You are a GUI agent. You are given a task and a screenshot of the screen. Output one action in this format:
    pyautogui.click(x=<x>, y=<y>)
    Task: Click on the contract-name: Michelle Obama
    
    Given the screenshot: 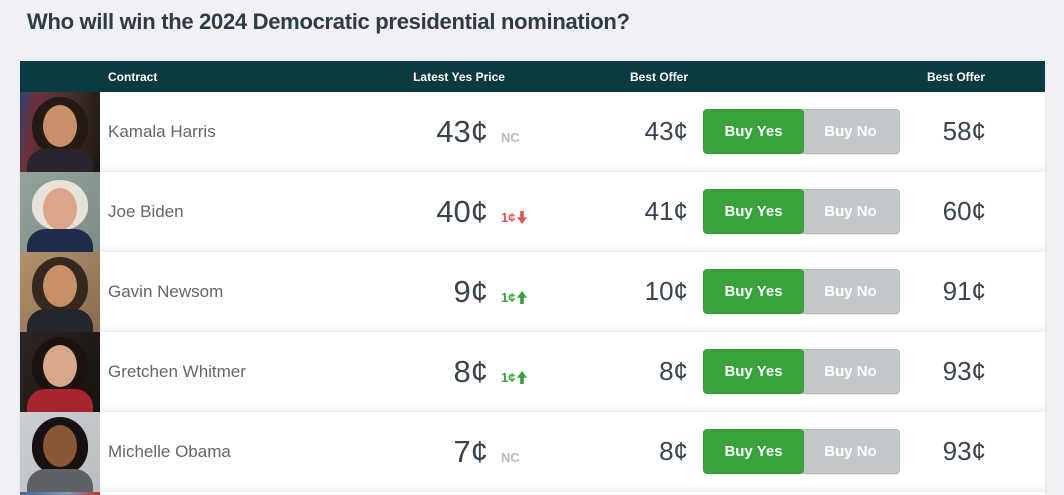 What is the action you would take?
    pyautogui.click(x=169, y=451)
    